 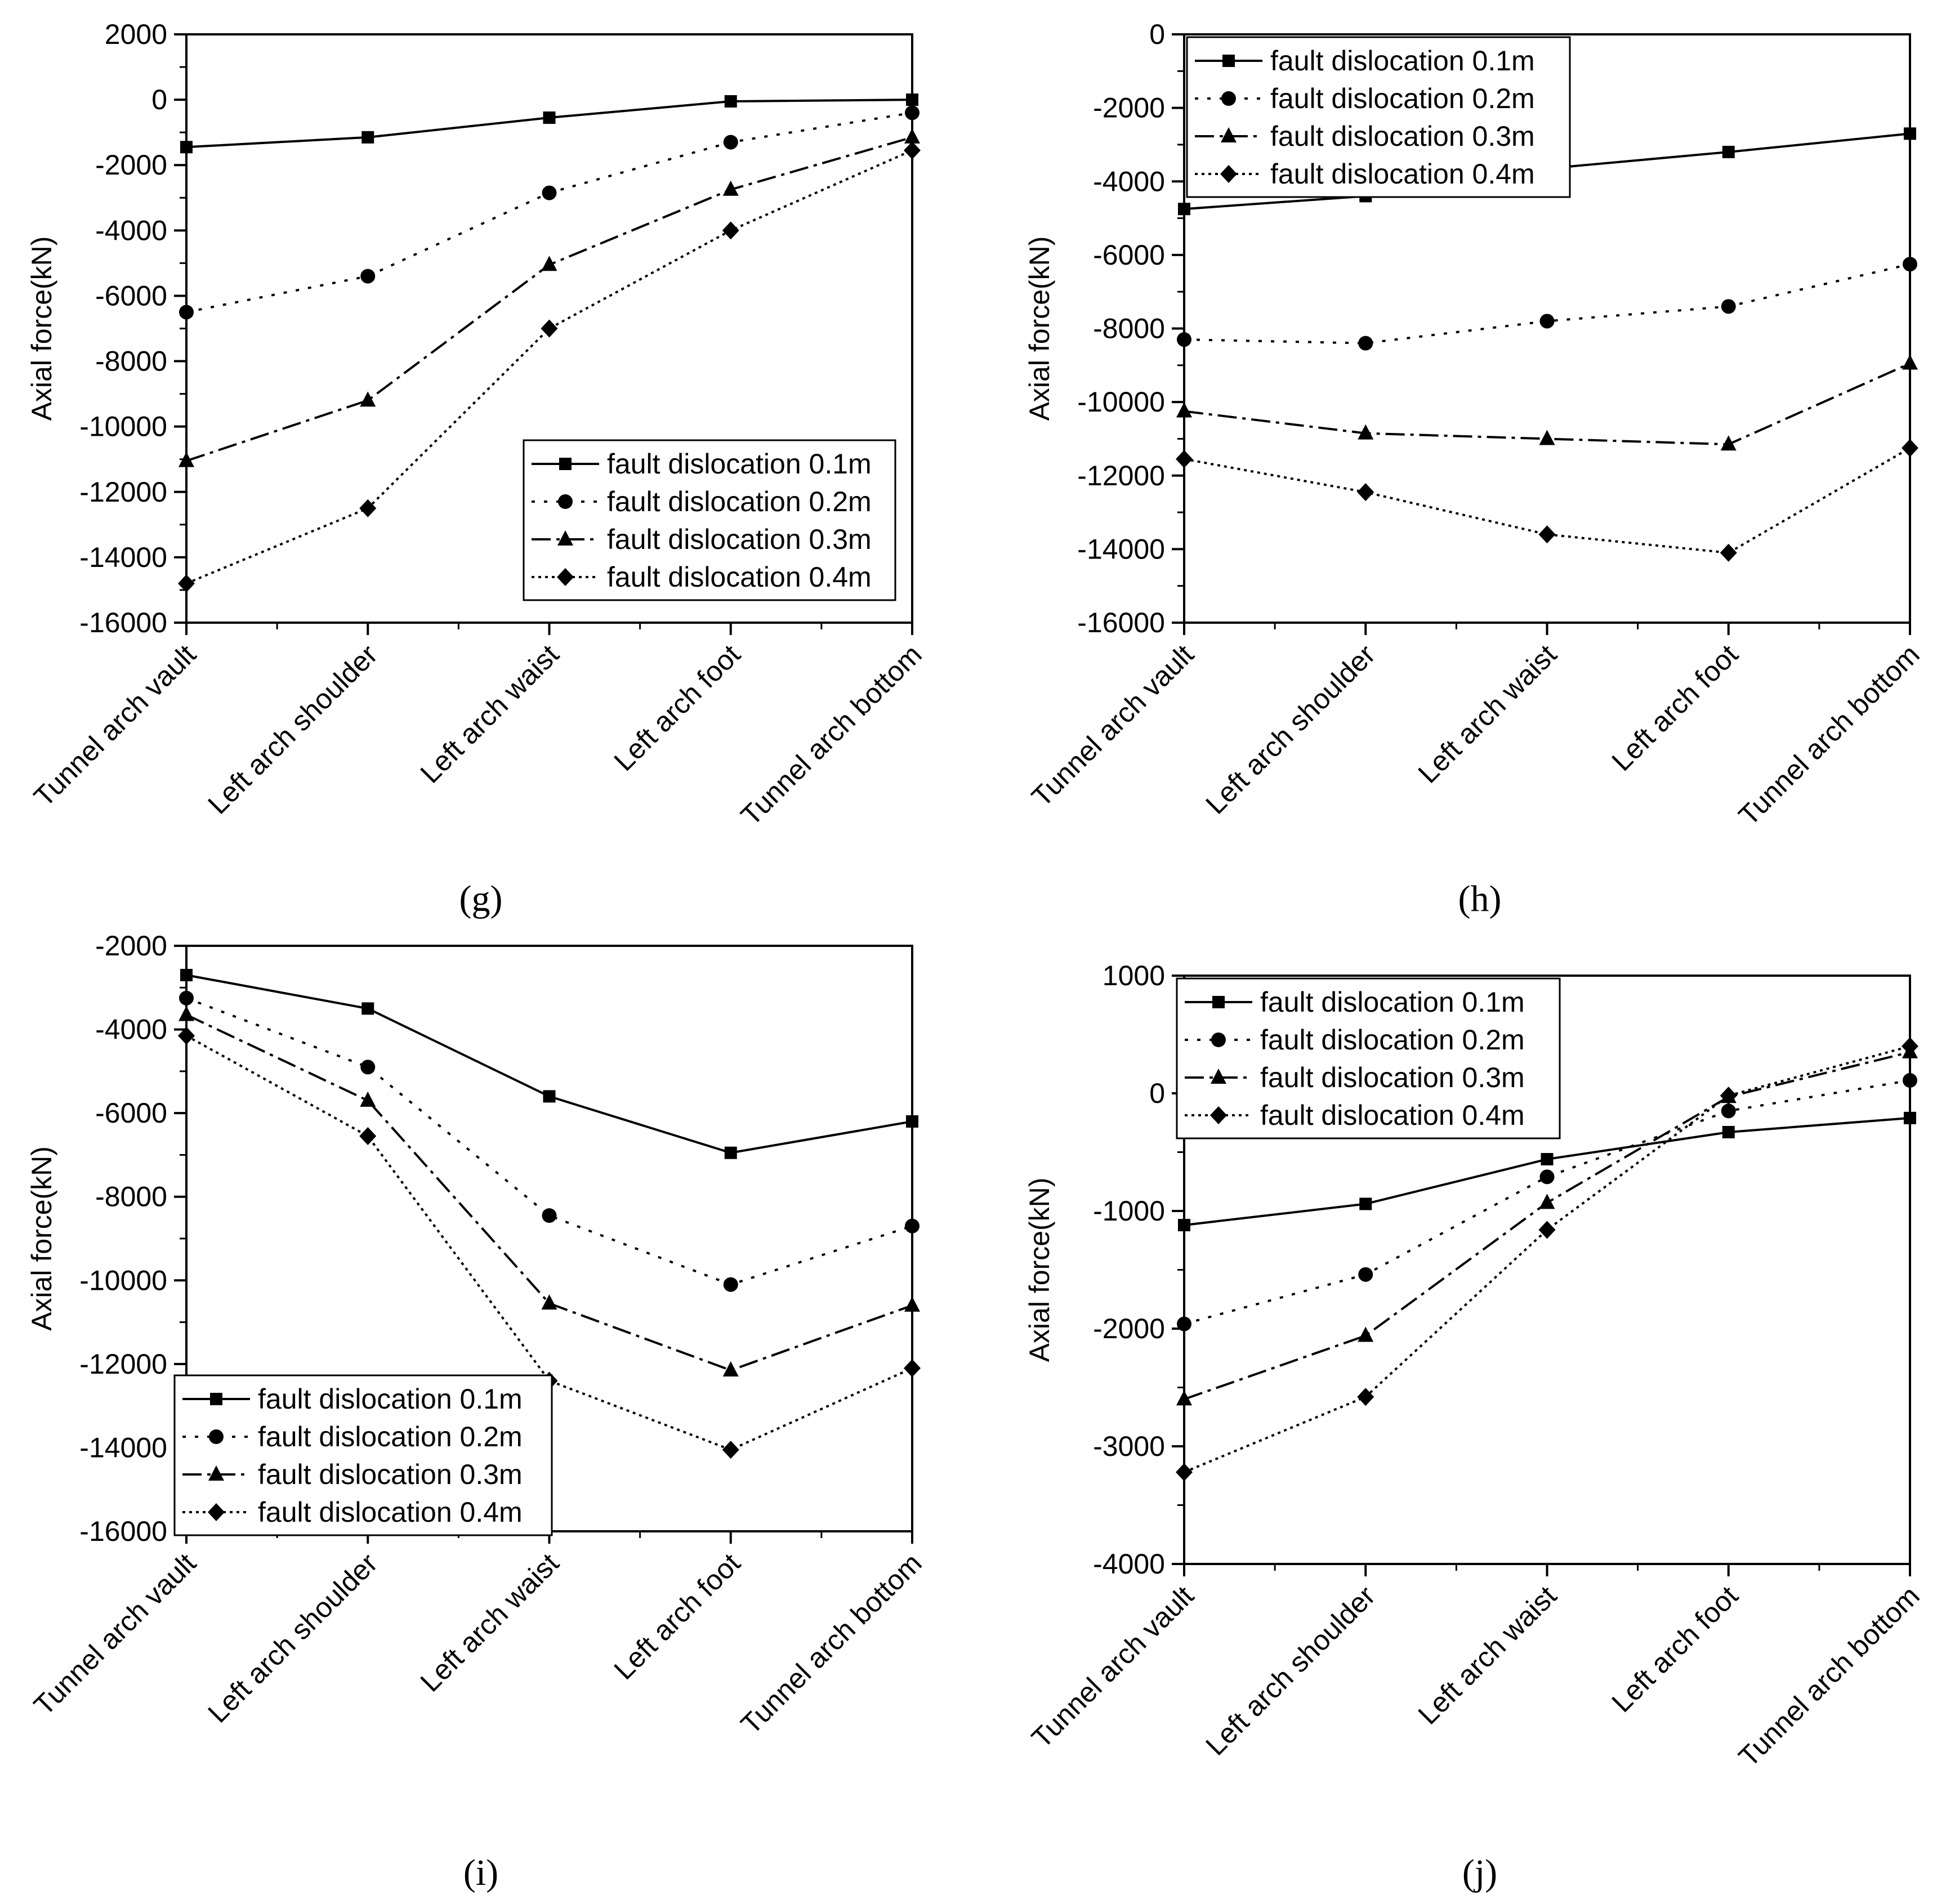 I want to click on panel-label: (g), so click(x=481, y=898).